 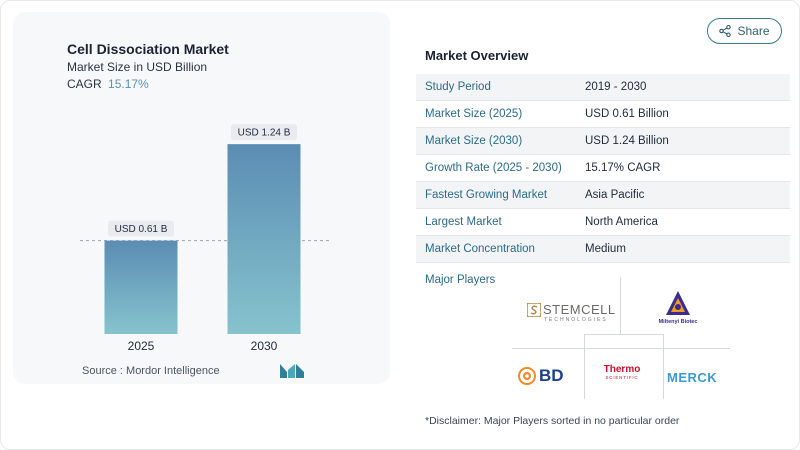 I want to click on bd-name: BD, so click(x=551, y=375).